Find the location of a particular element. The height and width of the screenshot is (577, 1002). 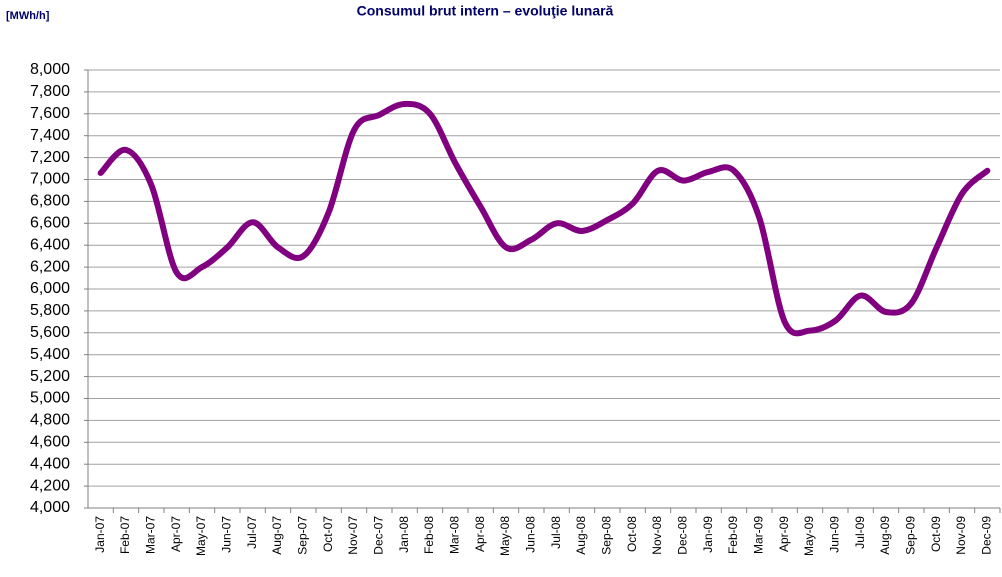

x-tick-label: Jun-07 is located at coordinates (227, 534).